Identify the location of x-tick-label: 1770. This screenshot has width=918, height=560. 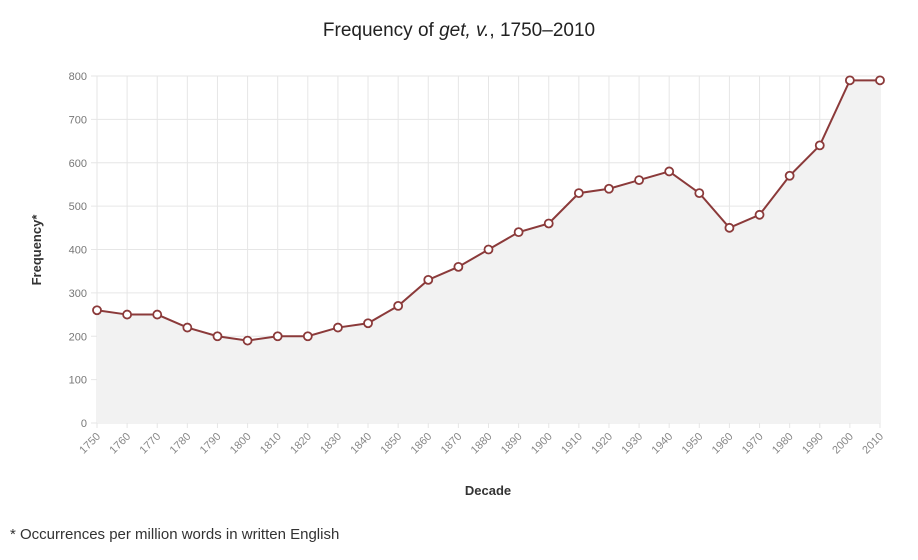
(151, 444).